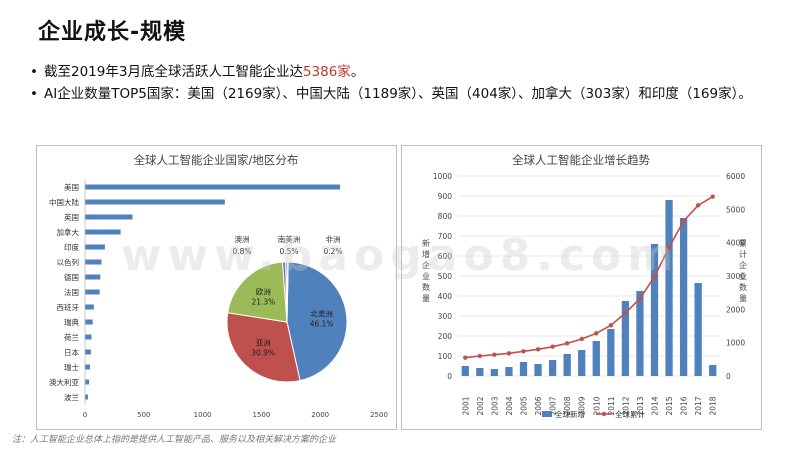 This screenshot has height=450, width=800. I want to click on y-tick-label-left: 600, so click(445, 256).